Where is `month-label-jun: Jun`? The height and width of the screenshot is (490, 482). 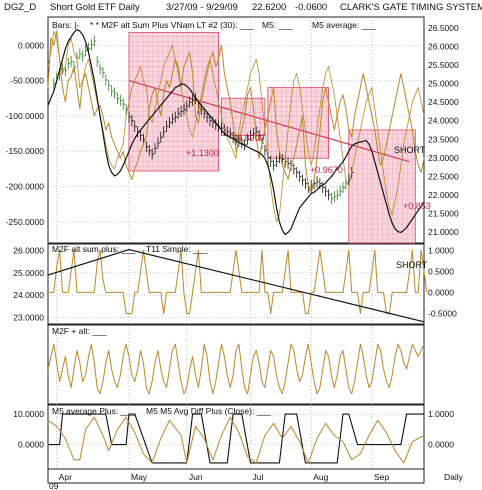
month-label-jun: Jun is located at coordinates (196, 477).